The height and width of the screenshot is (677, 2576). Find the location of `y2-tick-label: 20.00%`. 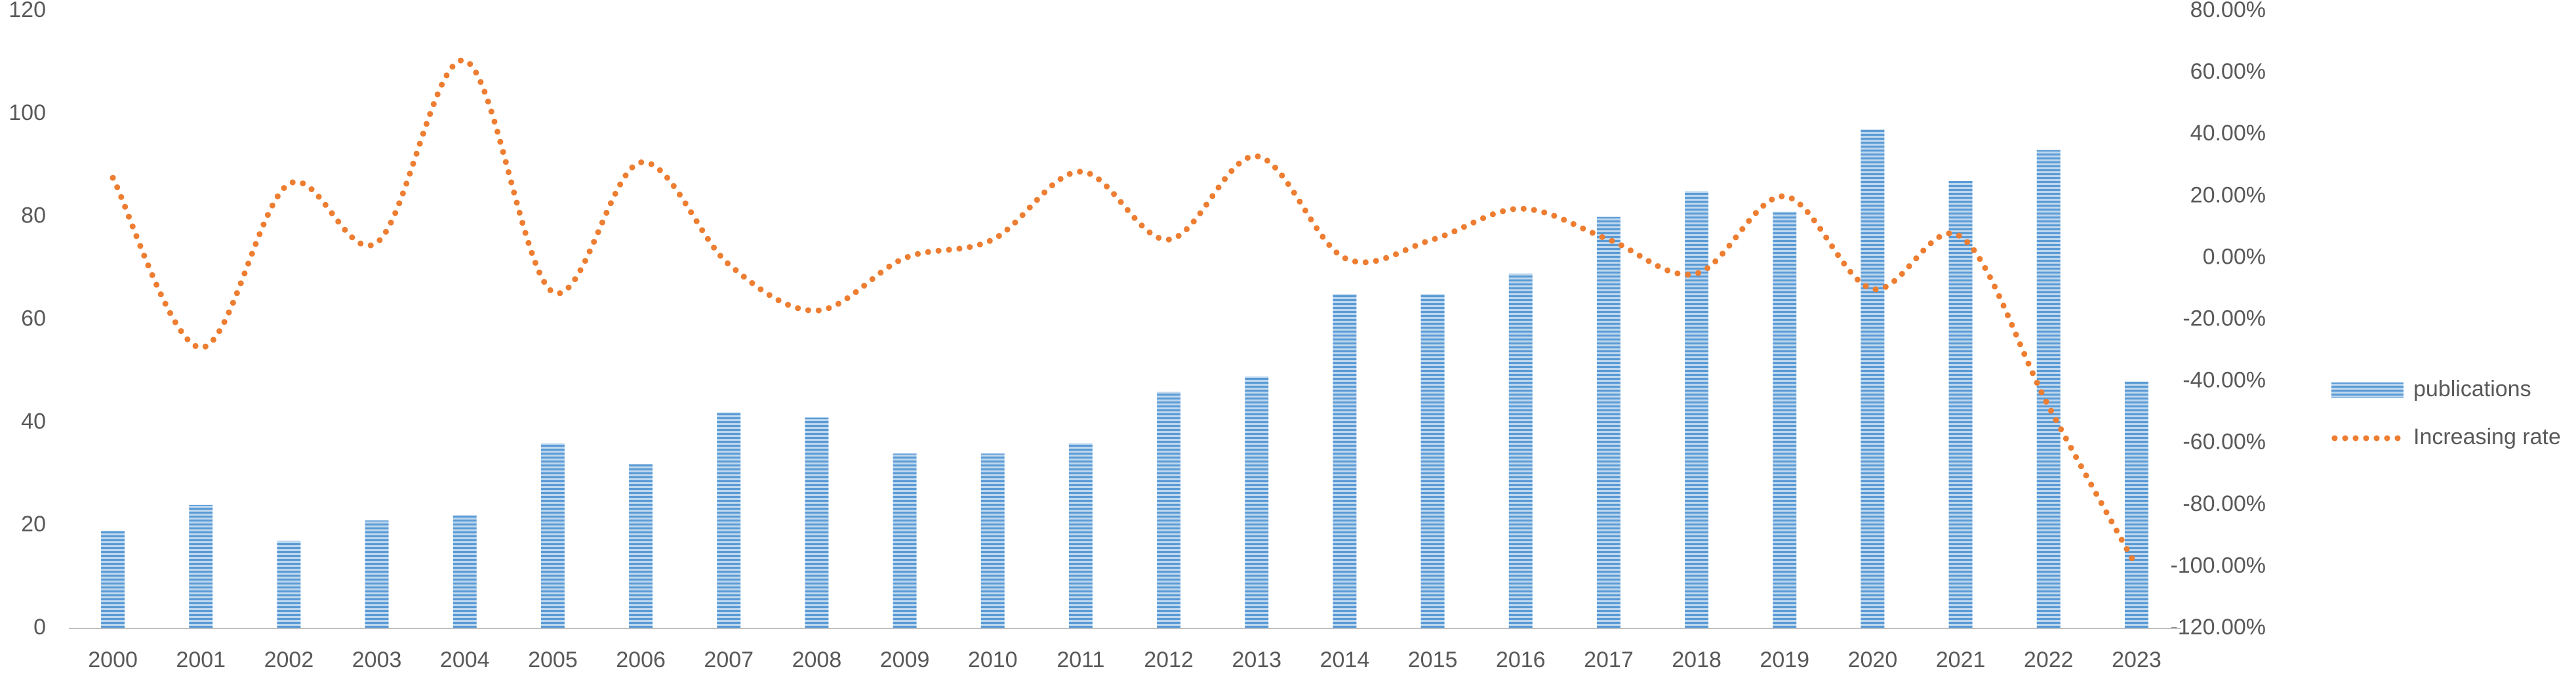

y2-tick-label: 20.00% is located at coordinates (2228, 195).